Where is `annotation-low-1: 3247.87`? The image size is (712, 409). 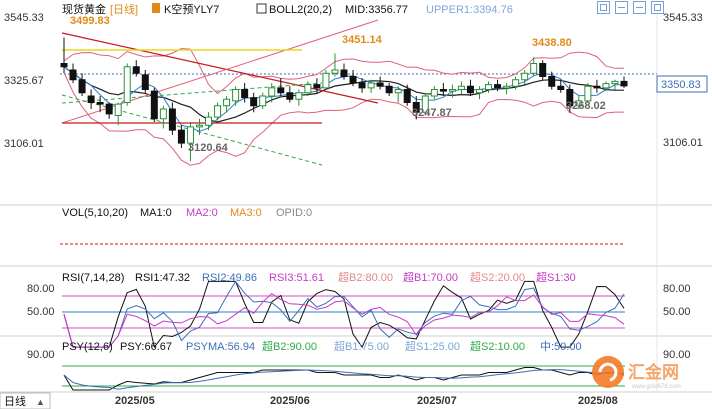
annotation-low-1: 3247.87 is located at coordinates (432, 113).